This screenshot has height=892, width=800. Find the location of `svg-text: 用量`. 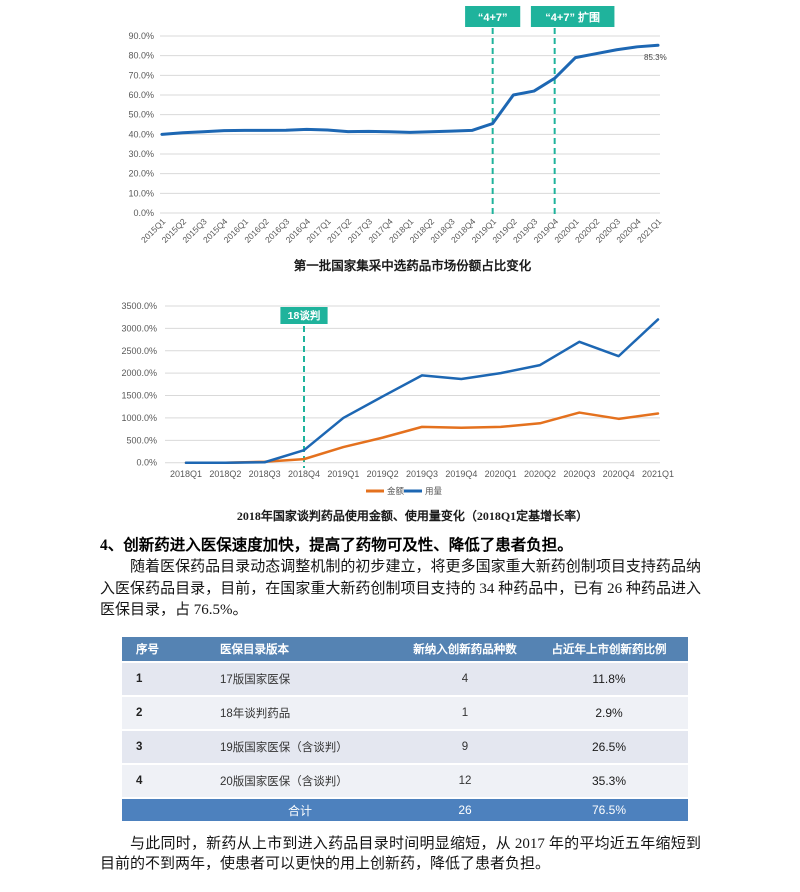

svg-text: 用量 is located at coordinates (434, 491).